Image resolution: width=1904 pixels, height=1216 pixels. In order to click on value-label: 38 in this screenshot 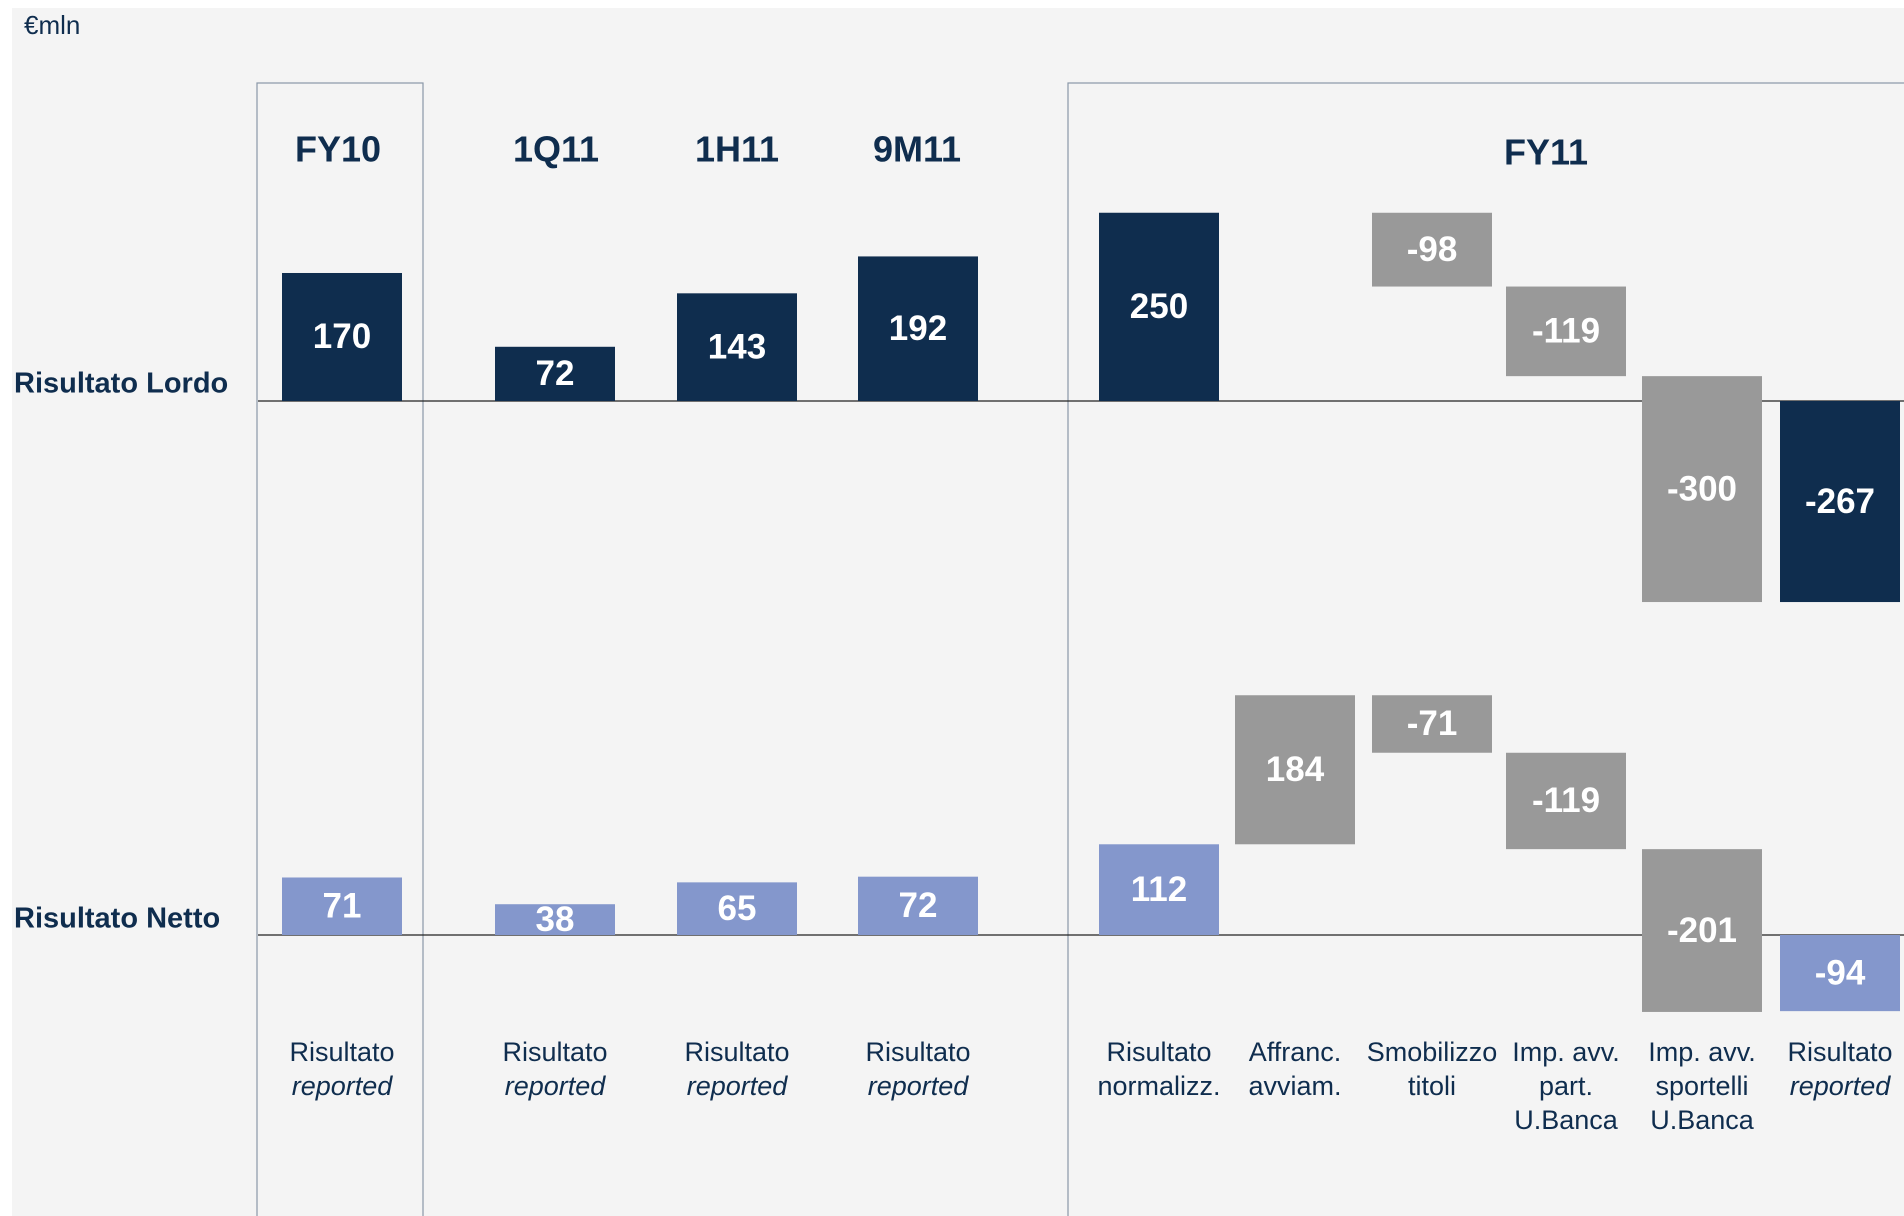, I will do `click(555, 919)`.